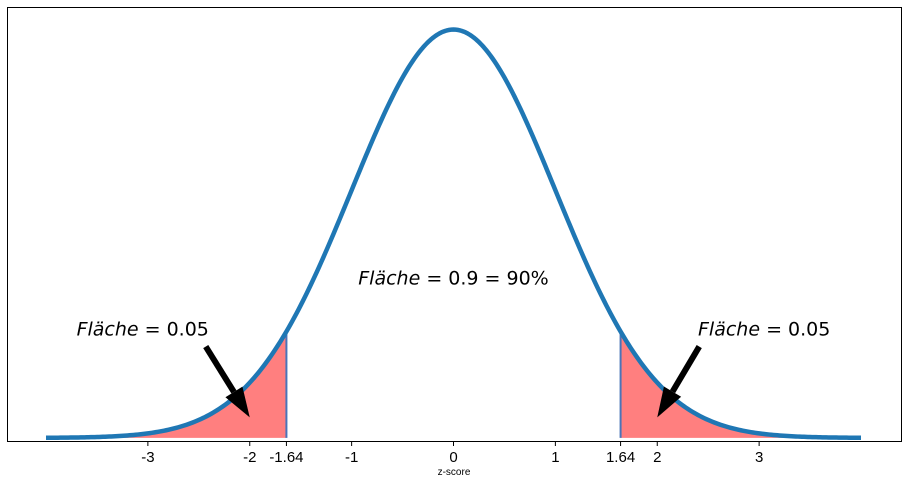  What do you see at coordinates (454, 472) in the screenshot?
I see `x-axis-label: z-score` at bounding box center [454, 472].